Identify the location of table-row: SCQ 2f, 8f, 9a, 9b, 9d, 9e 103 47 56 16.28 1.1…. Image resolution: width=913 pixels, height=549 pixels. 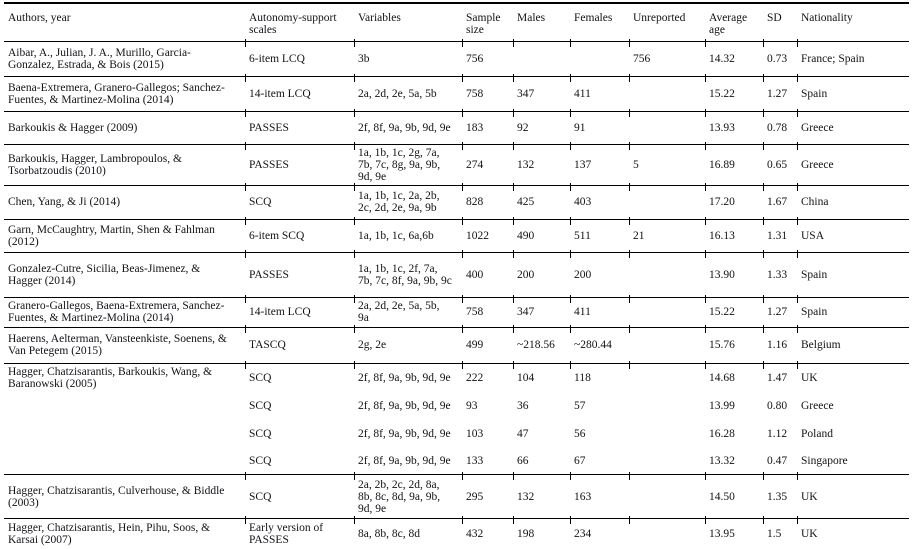
(456, 434).